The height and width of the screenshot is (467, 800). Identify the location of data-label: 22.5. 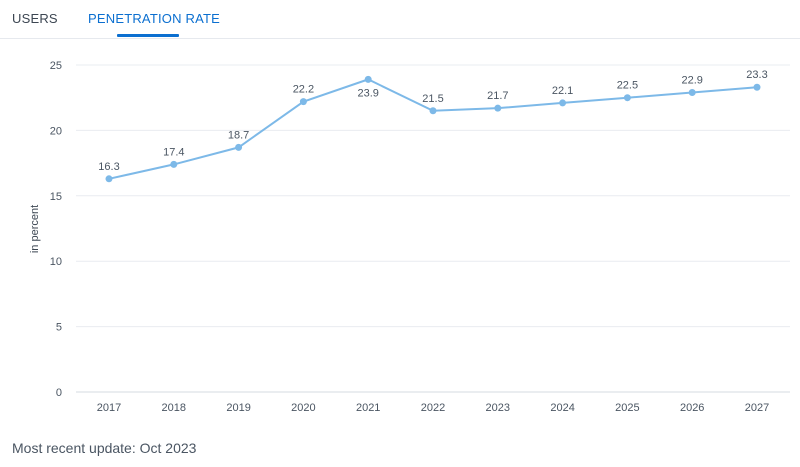
(627, 86).